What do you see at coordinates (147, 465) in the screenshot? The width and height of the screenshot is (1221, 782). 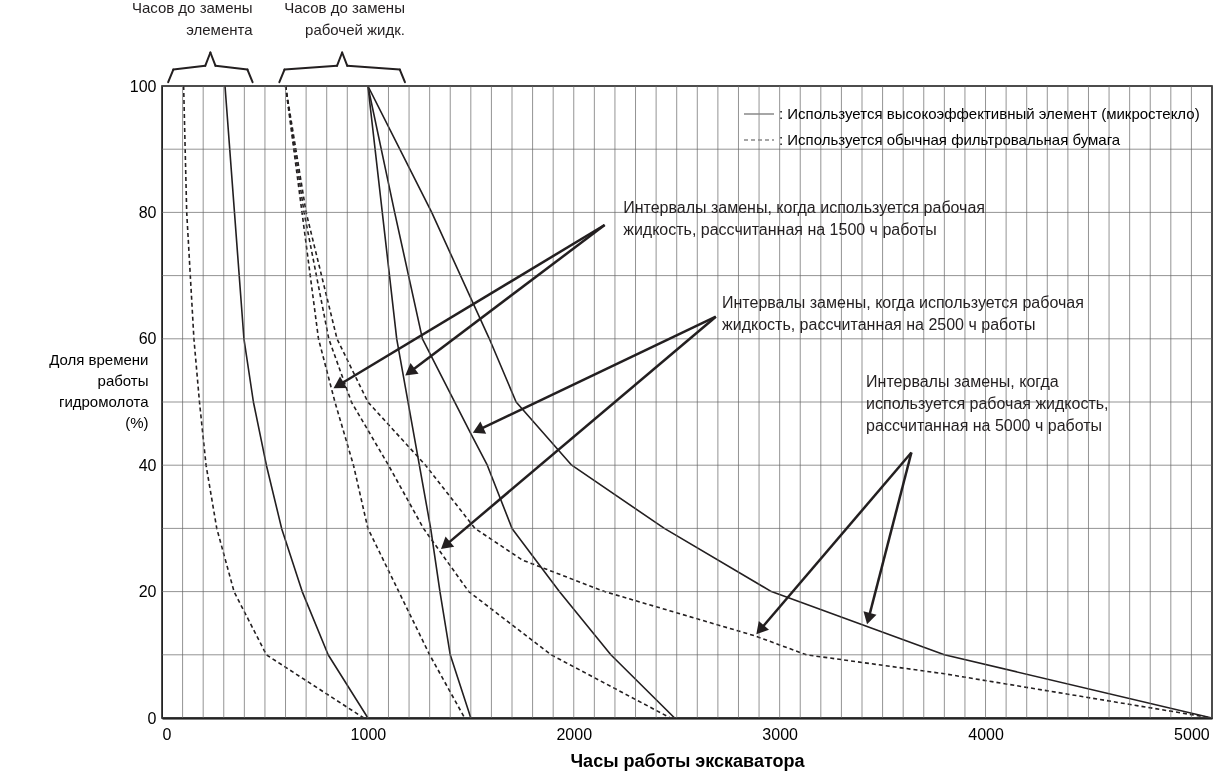 I see `y-tick-label: 40` at bounding box center [147, 465].